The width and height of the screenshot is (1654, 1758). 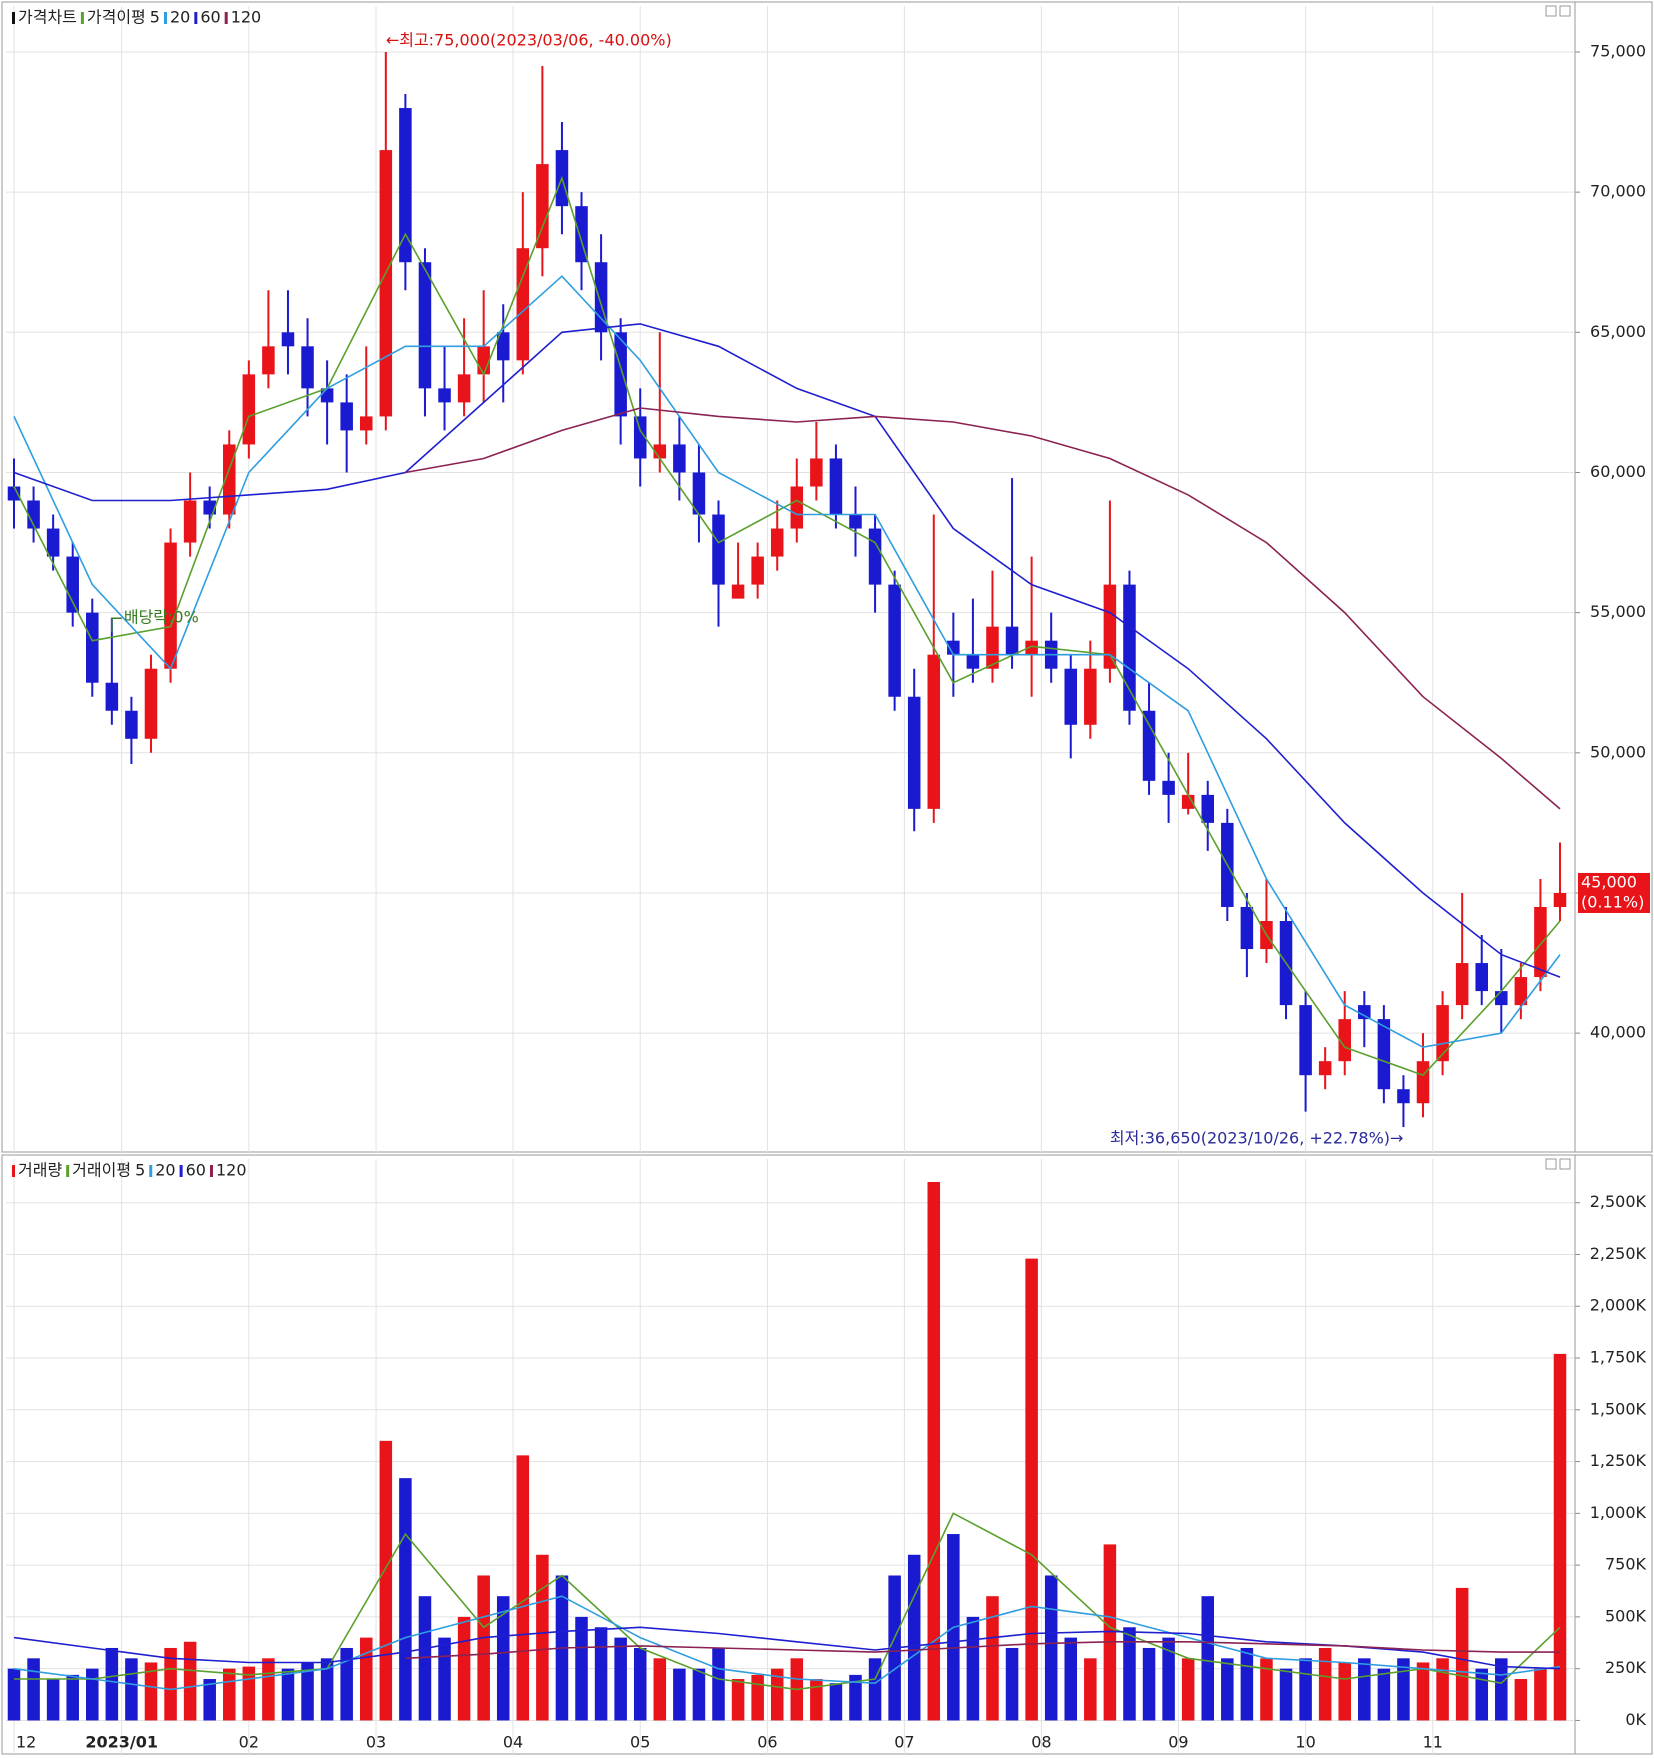 I want to click on moving-average-line, so click(x=982, y=1650).